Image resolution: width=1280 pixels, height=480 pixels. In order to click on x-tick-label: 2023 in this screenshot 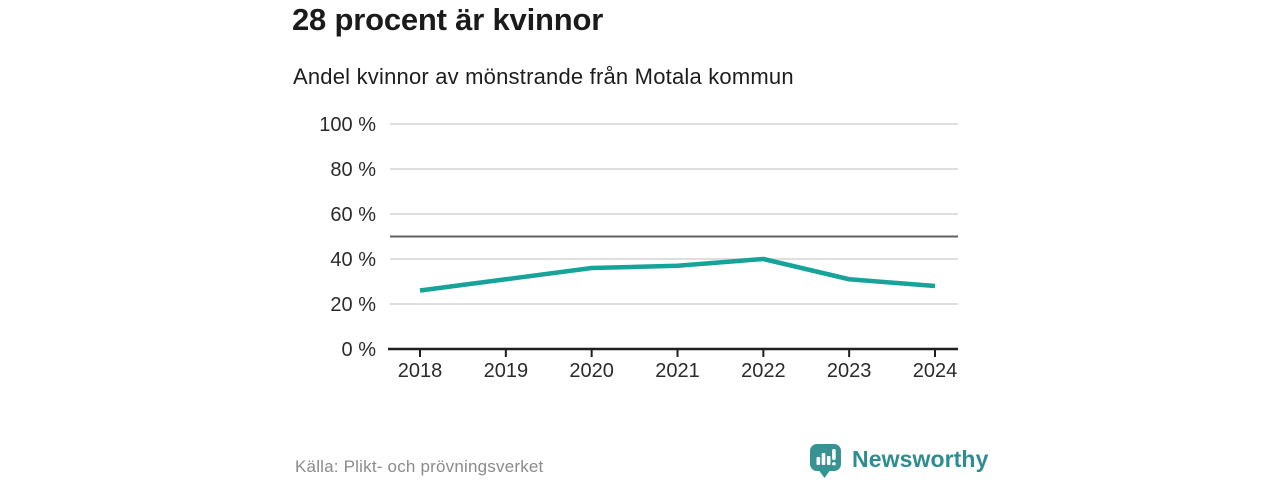, I will do `click(849, 371)`.